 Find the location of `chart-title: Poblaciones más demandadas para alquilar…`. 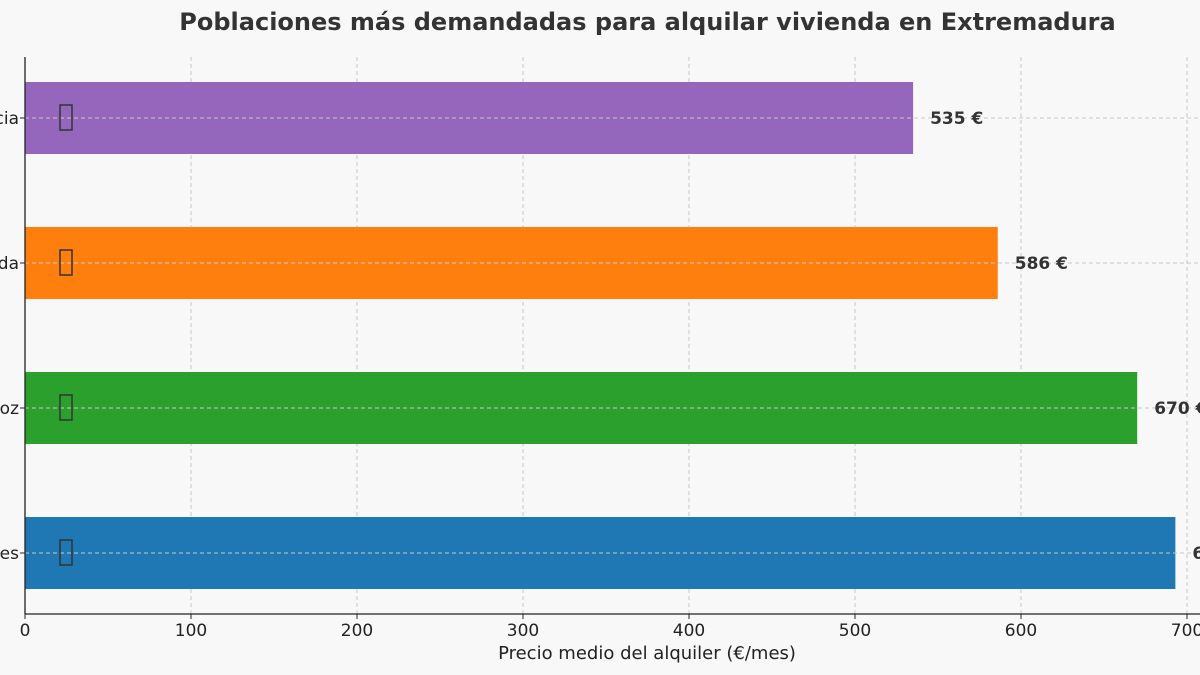

chart-title: Poblaciones más demandadas para alquilar… is located at coordinates (647, 22).